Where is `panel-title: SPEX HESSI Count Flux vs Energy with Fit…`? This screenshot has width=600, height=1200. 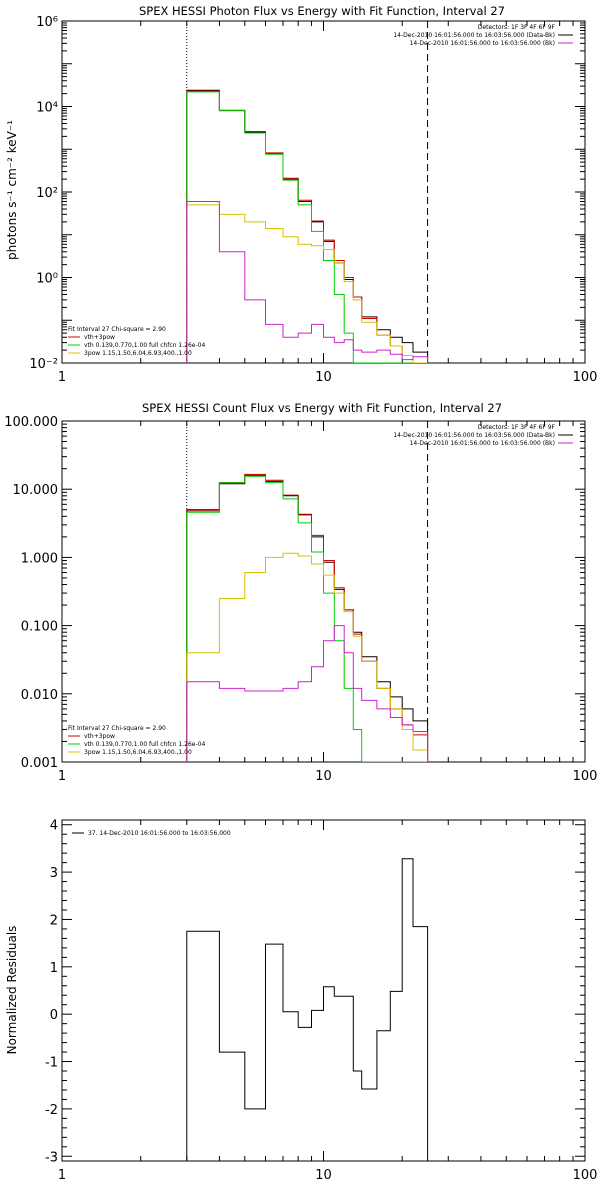 panel-title: SPEX HESSI Count Flux vs Energy with Fit… is located at coordinates (322, 408).